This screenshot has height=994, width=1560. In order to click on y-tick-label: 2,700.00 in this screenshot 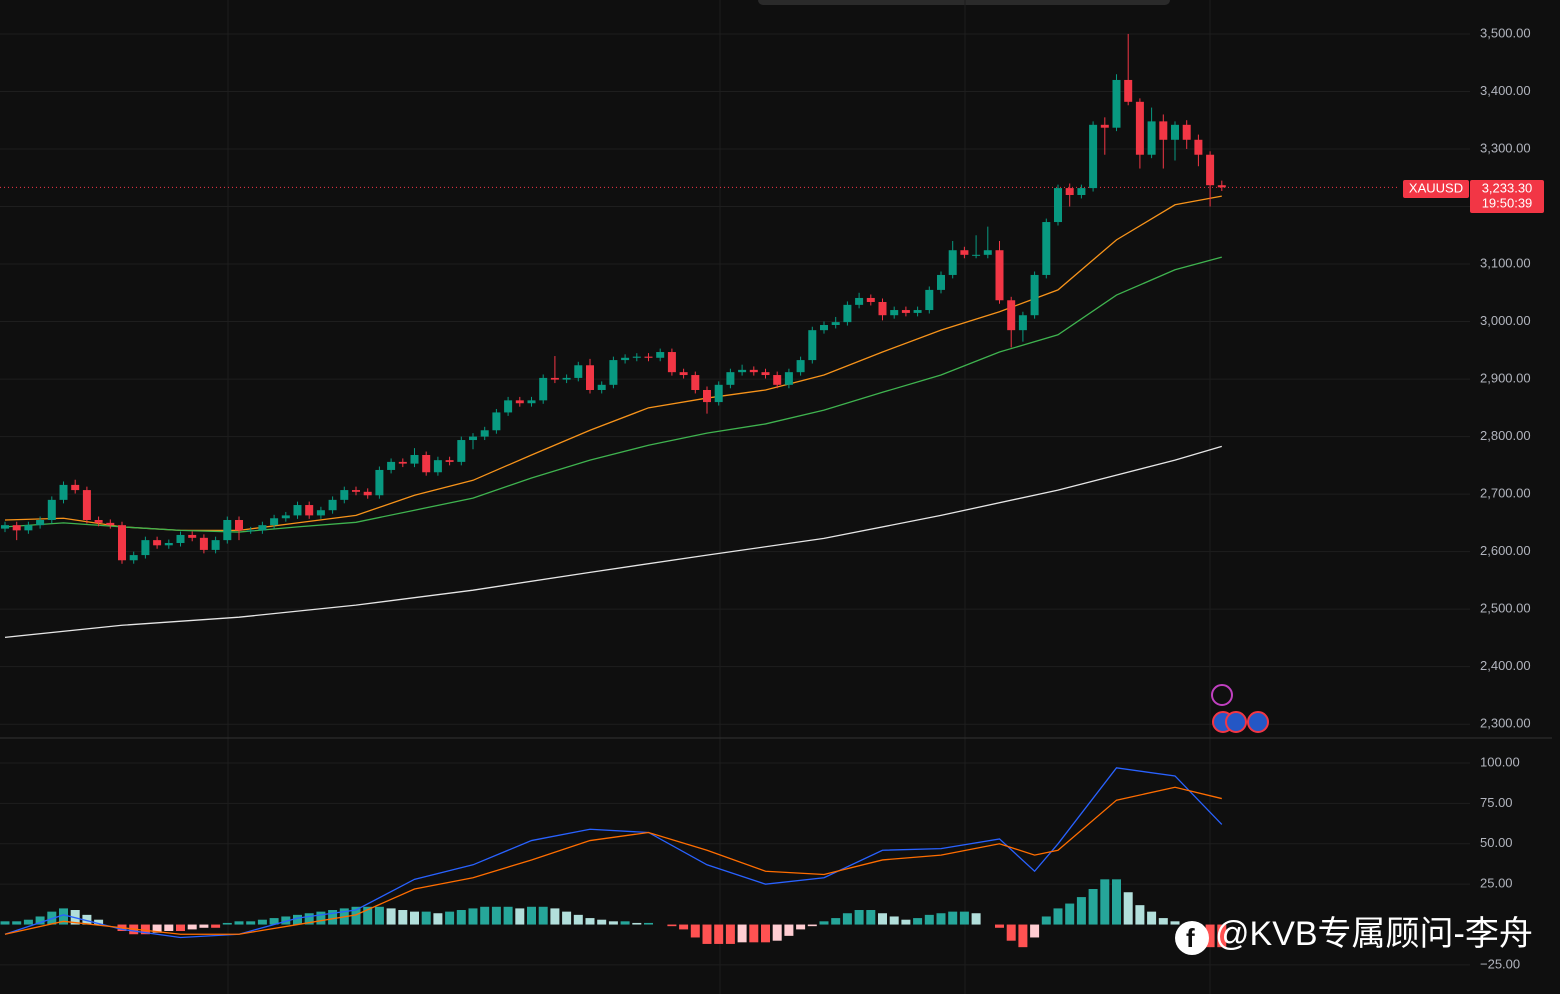, I will do `click(1505, 493)`.